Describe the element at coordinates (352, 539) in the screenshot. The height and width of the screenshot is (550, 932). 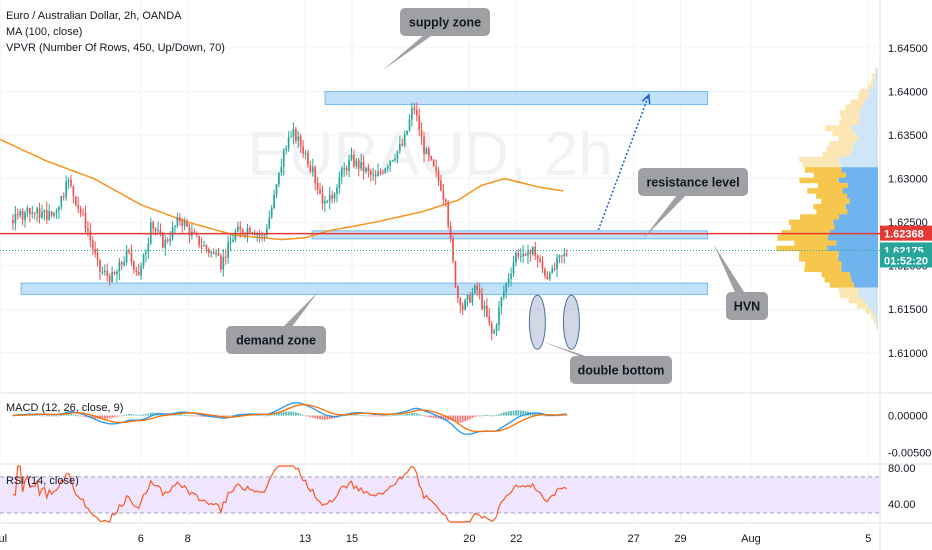
I see `time-tick: 15` at that location.